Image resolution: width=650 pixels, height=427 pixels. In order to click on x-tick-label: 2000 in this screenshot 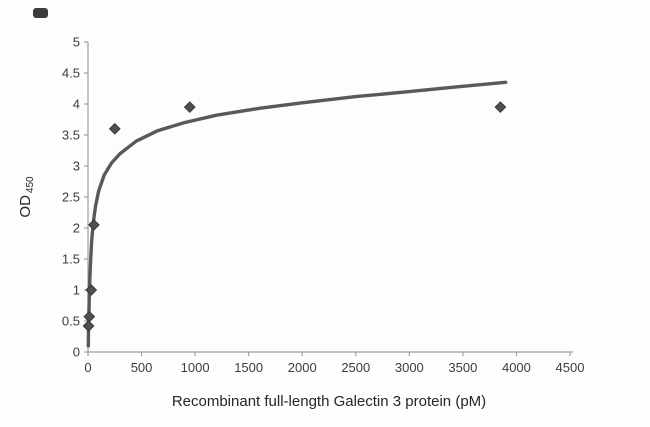, I will do `click(302, 367)`.